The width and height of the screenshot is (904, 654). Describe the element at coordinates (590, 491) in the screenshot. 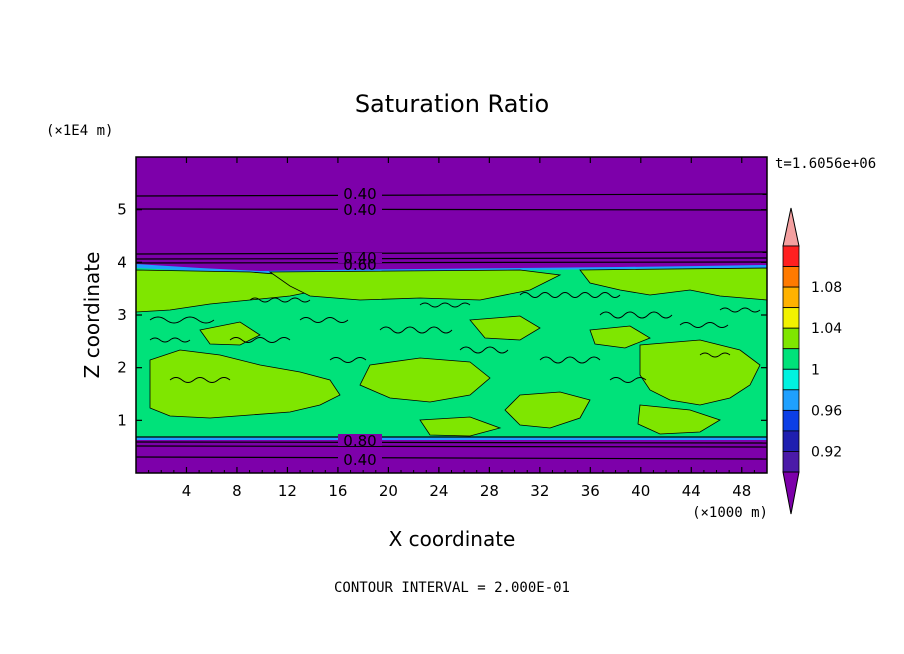

I see `x-tick-label: 36` at that location.